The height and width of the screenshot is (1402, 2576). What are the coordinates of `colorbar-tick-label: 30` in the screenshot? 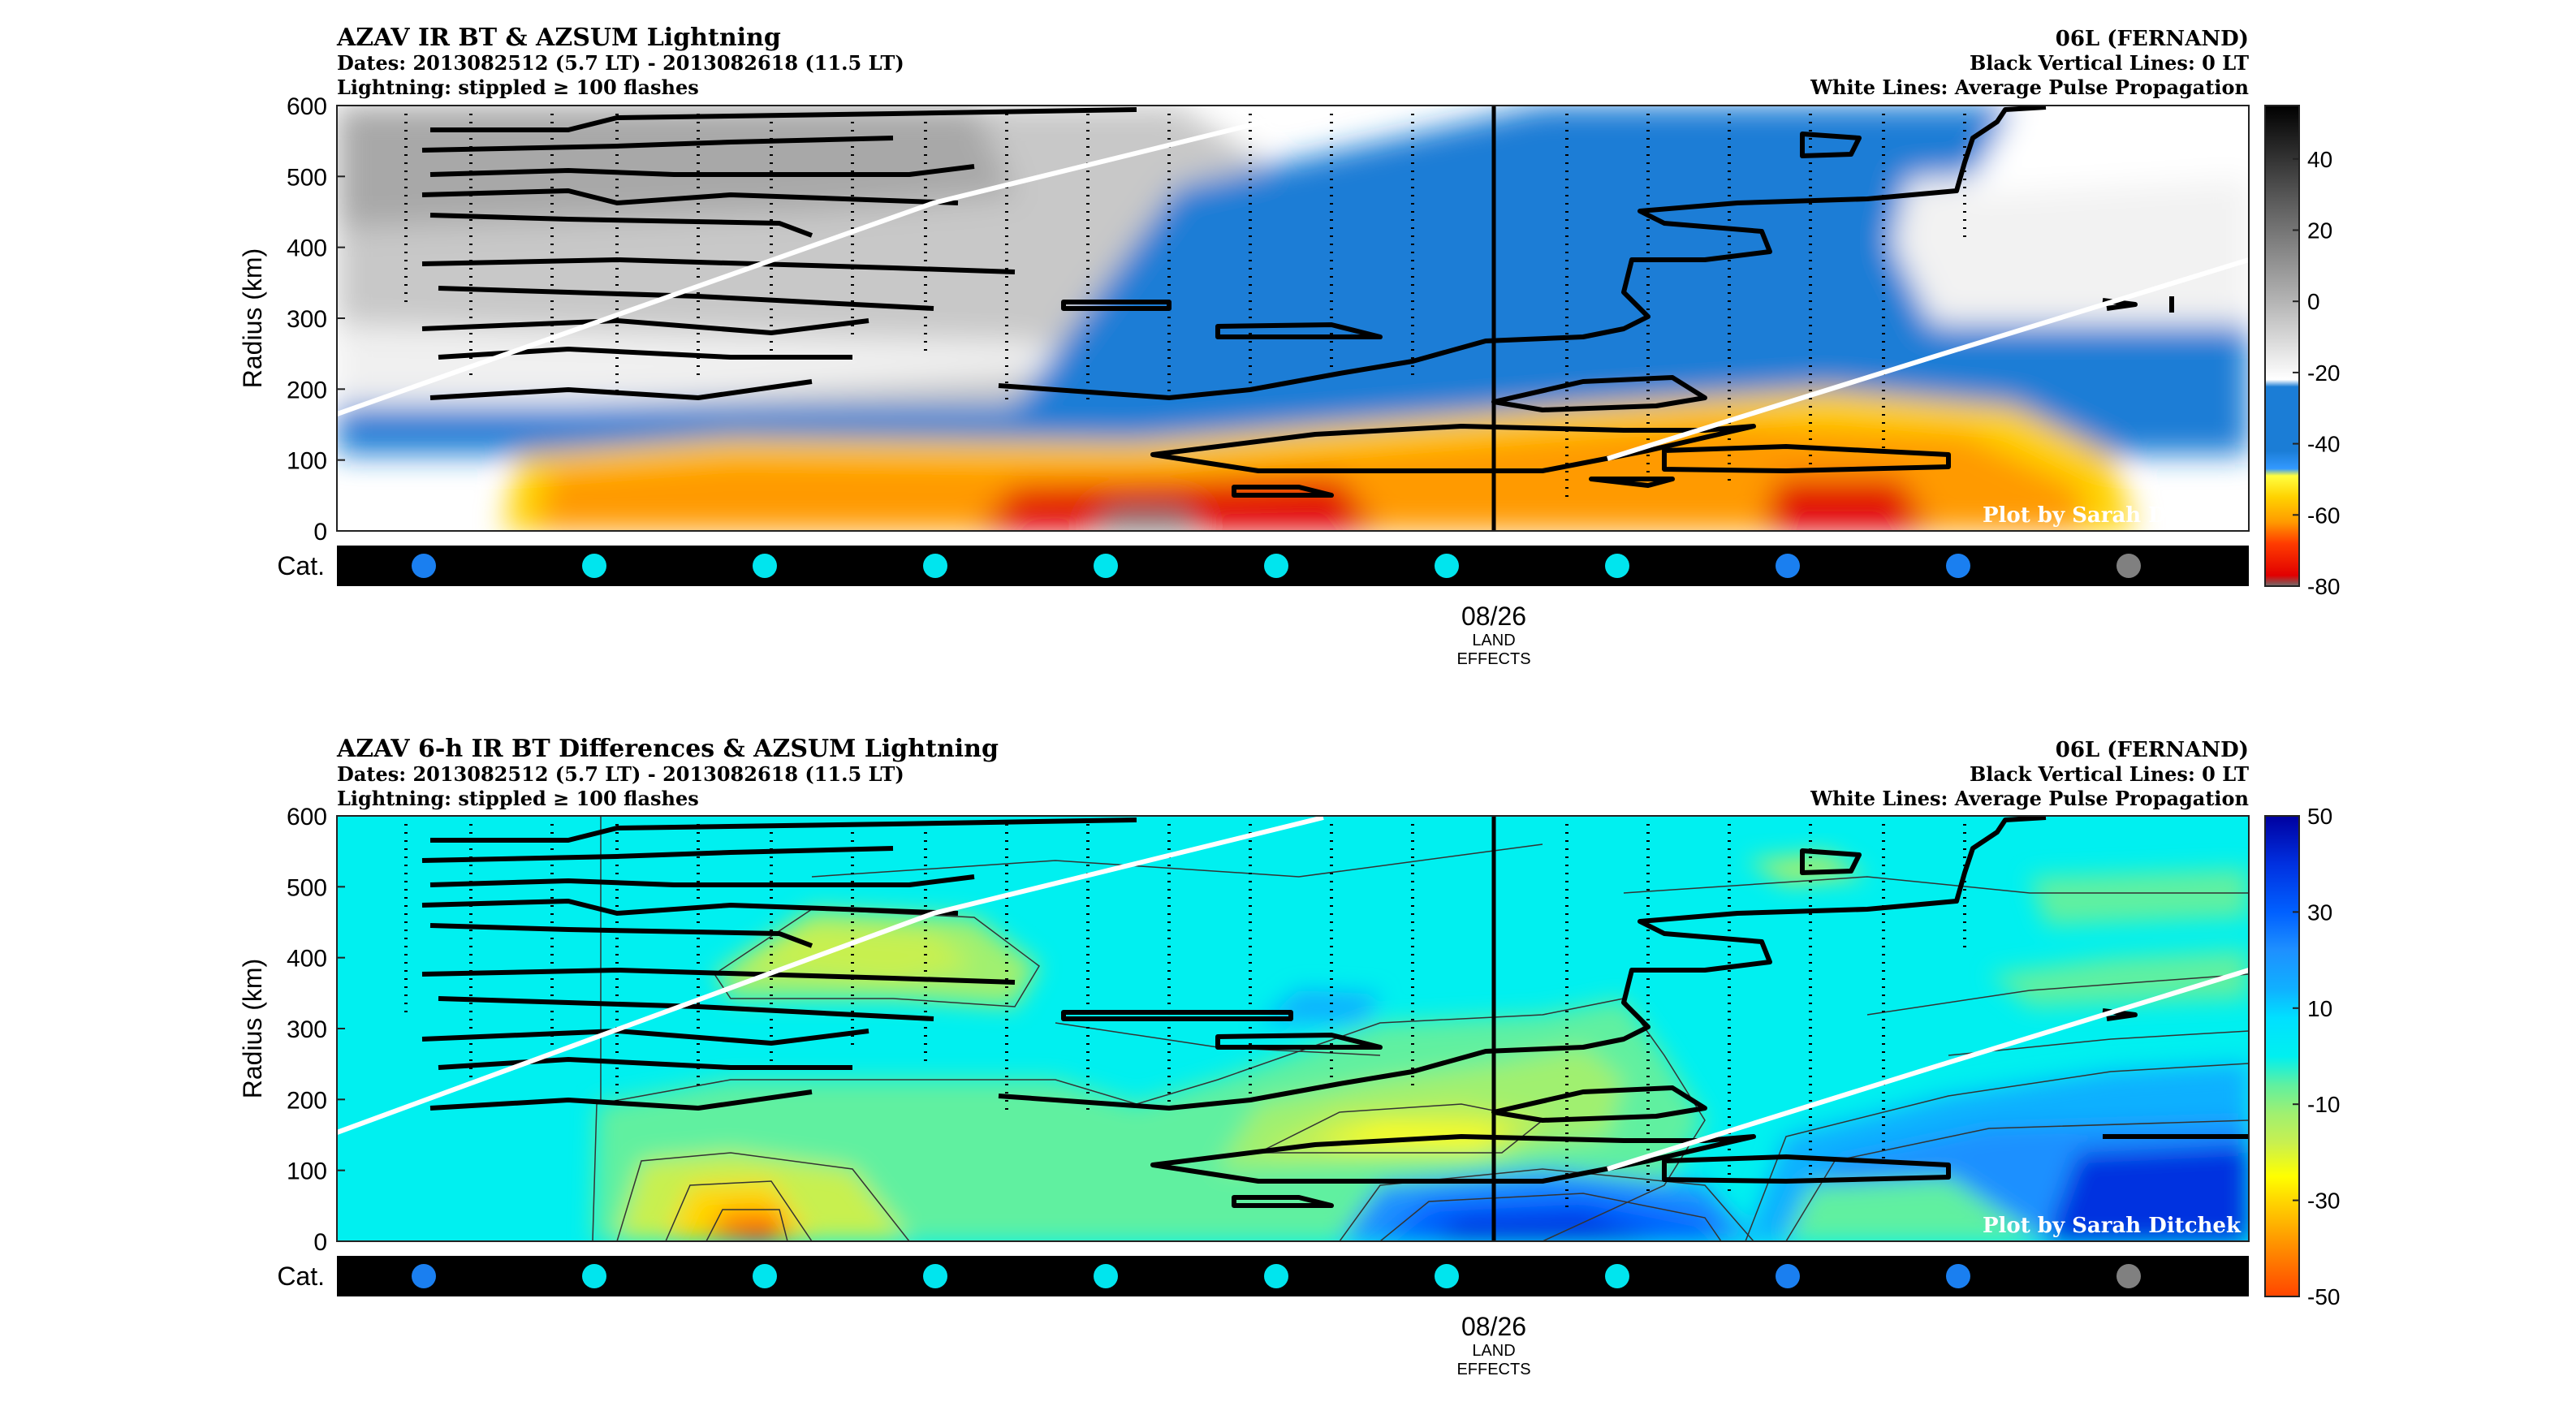 It's located at (2319, 912).